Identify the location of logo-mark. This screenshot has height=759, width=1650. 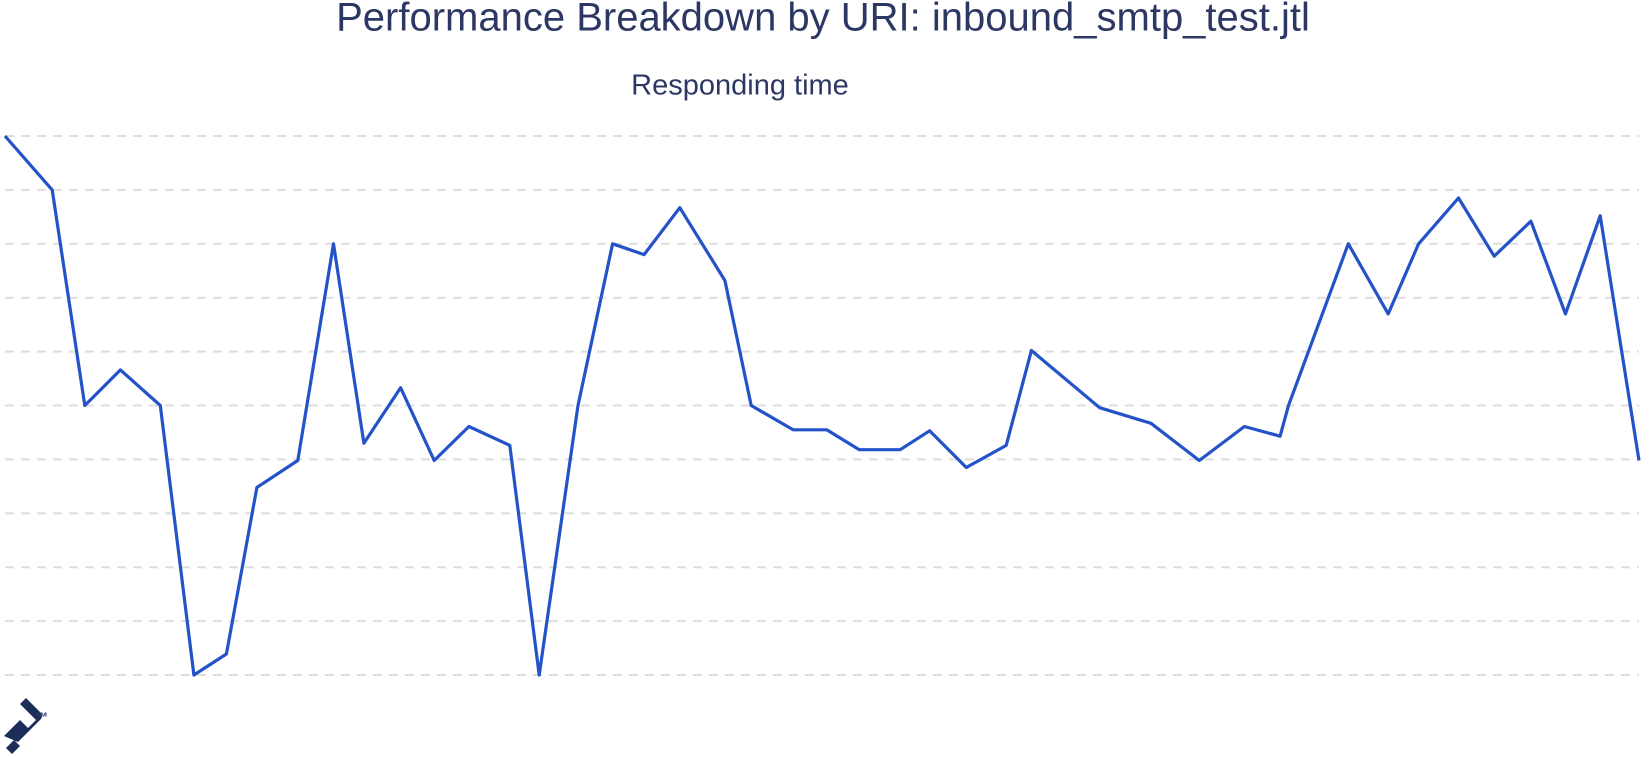
(23, 726).